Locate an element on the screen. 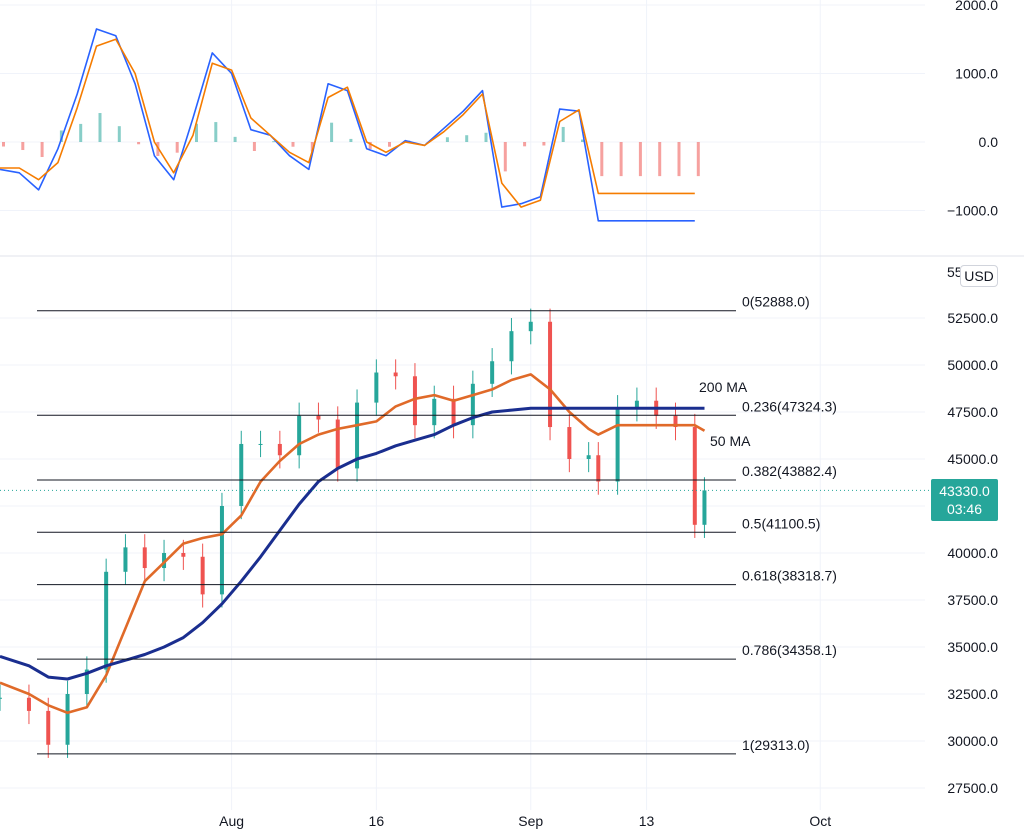  bar-countdown: 03:46 is located at coordinates (964, 509).